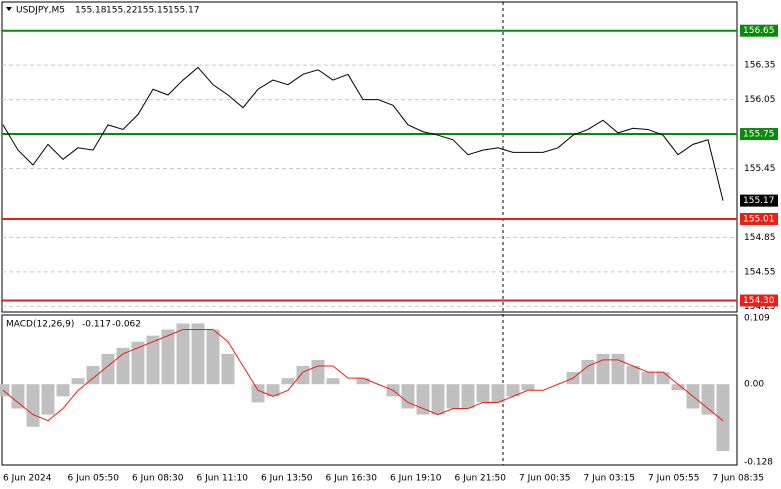 This screenshot has height=489, width=781. I want to click on x-tick-label: 6 Jun 16:30, so click(352, 479).